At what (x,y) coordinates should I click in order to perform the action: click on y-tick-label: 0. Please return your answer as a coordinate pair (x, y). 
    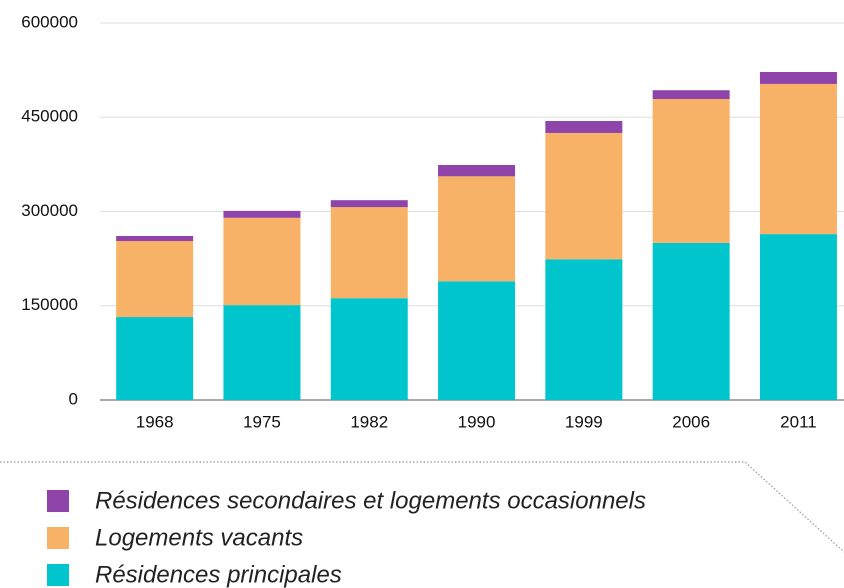
    Looking at the image, I should click on (73, 398).